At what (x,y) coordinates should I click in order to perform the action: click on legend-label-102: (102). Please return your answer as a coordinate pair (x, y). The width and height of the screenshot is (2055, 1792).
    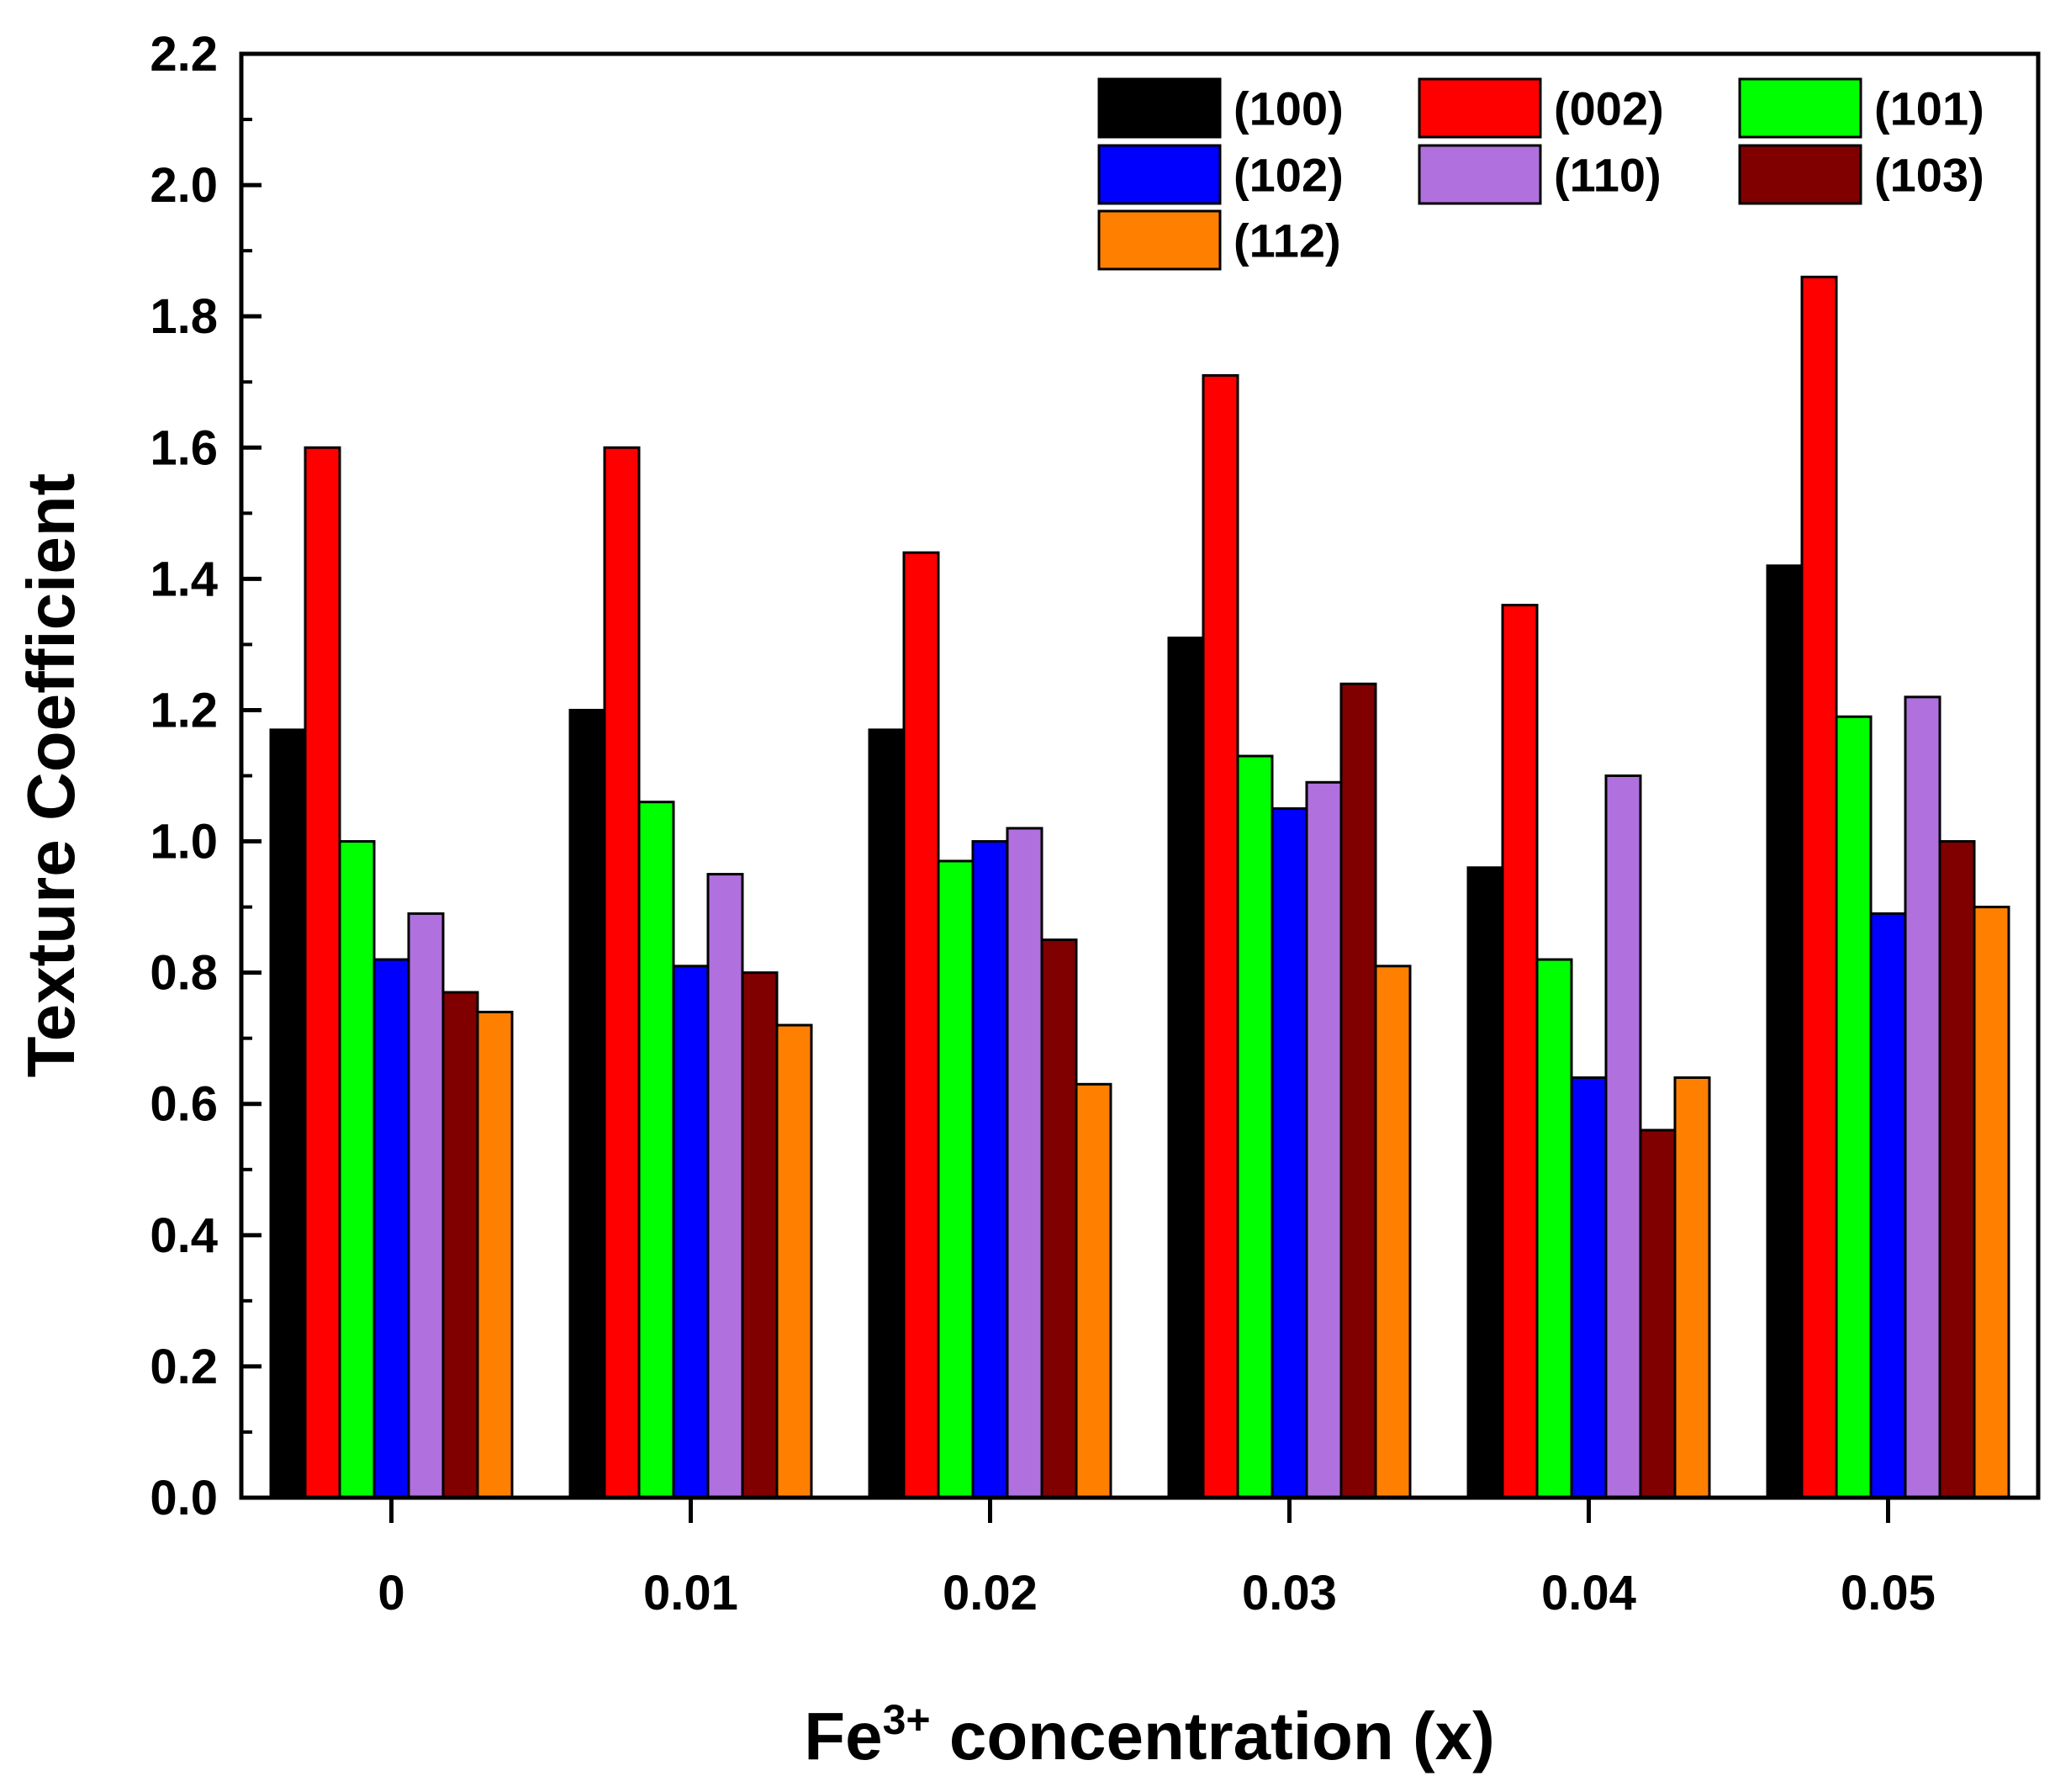
    Looking at the image, I should click on (1289, 176).